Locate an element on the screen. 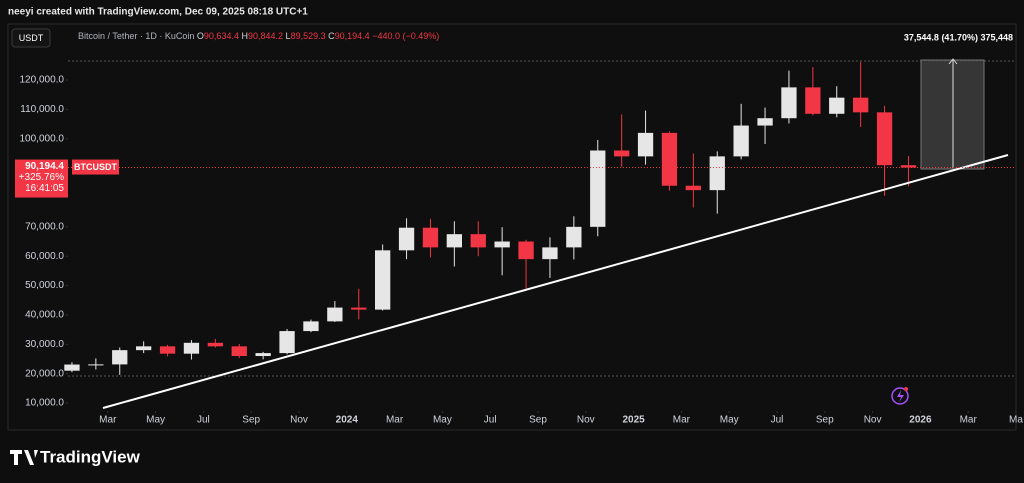 The width and height of the screenshot is (1024, 483). y-tick-label: 30,000.0 is located at coordinates (44, 344).